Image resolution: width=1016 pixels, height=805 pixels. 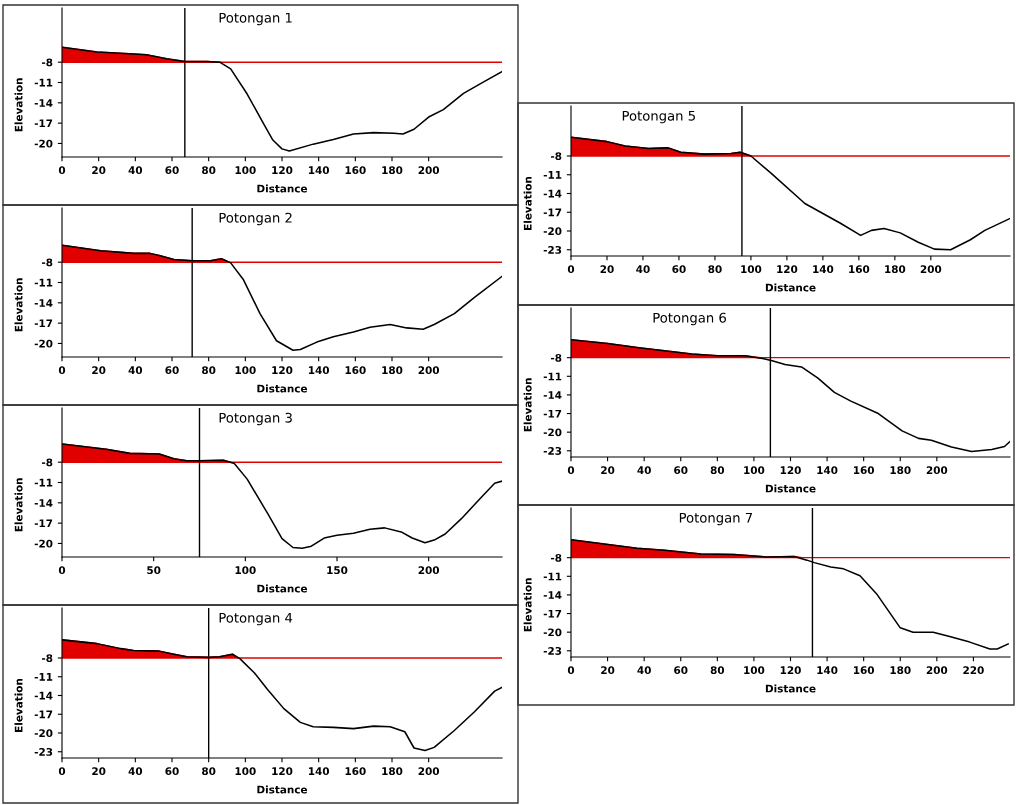 What do you see at coordinates (429, 170) in the screenshot?
I see `x-tick-label: 200` at bounding box center [429, 170].